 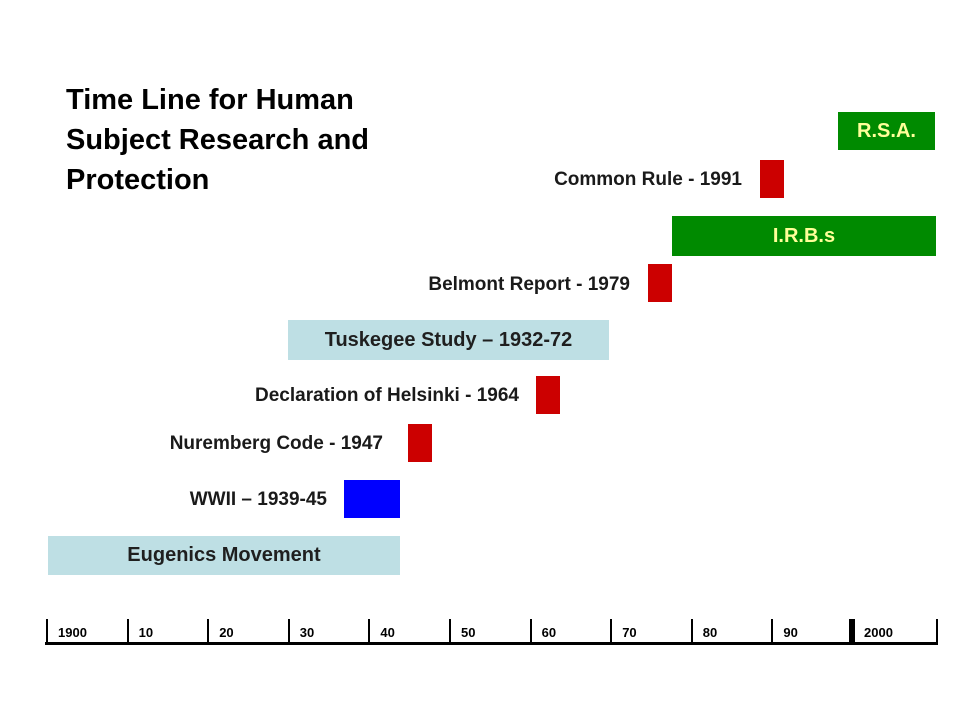 What do you see at coordinates (648, 179) in the screenshot?
I see `common-rule-label: Common Rule - 1991` at bounding box center [648, 179].